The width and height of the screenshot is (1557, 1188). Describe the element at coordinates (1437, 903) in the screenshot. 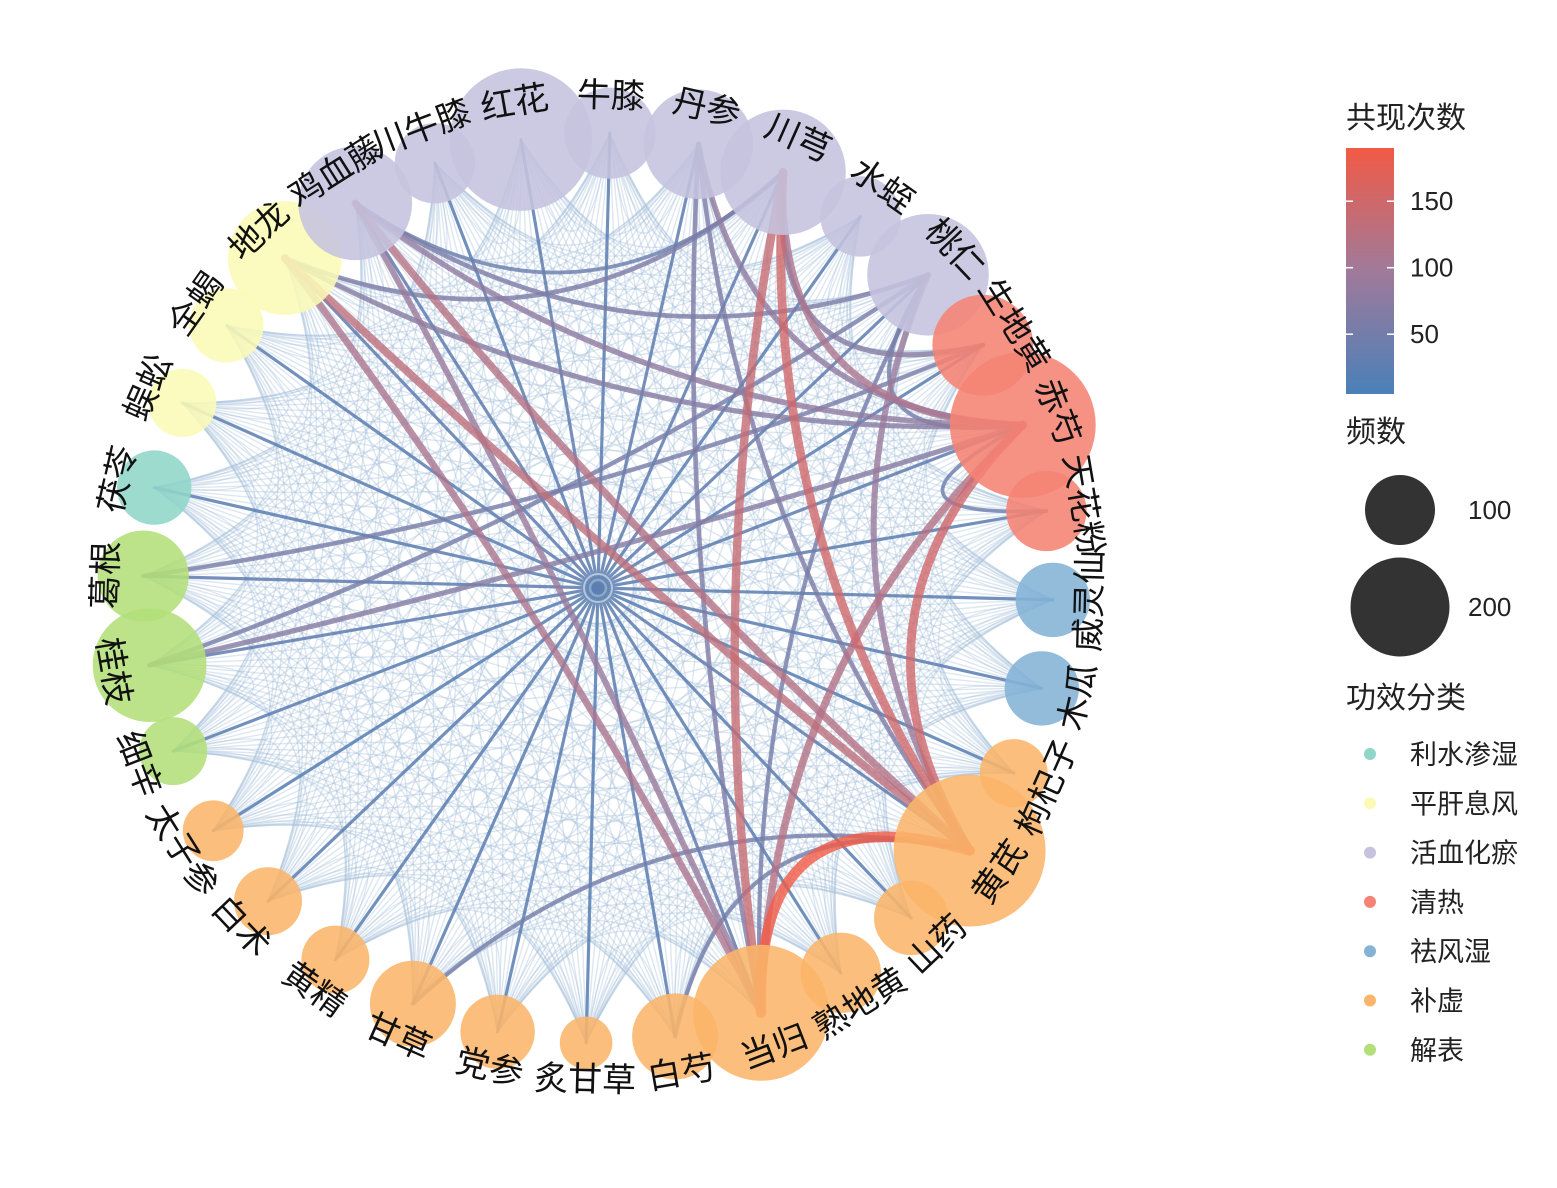

I see `category-legend-label: 清热` at that location.